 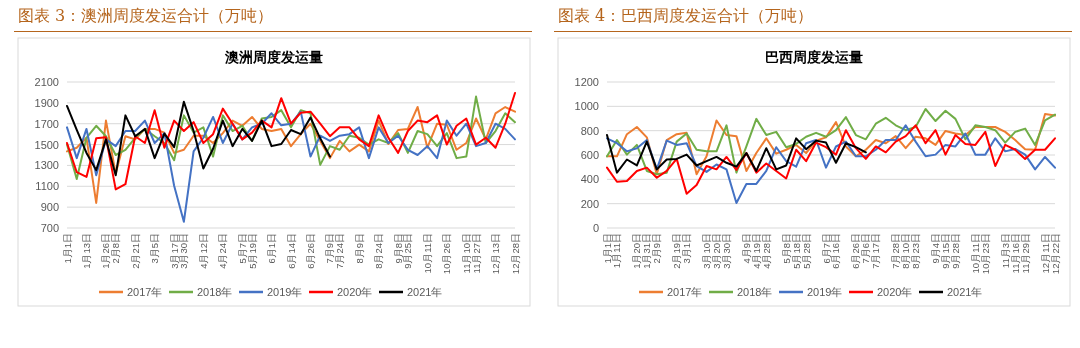 What do you see at coordinates (447, 254) in the screenshot?
I see `x-tick-label: 10月26日` at bounding box center [447, 254].